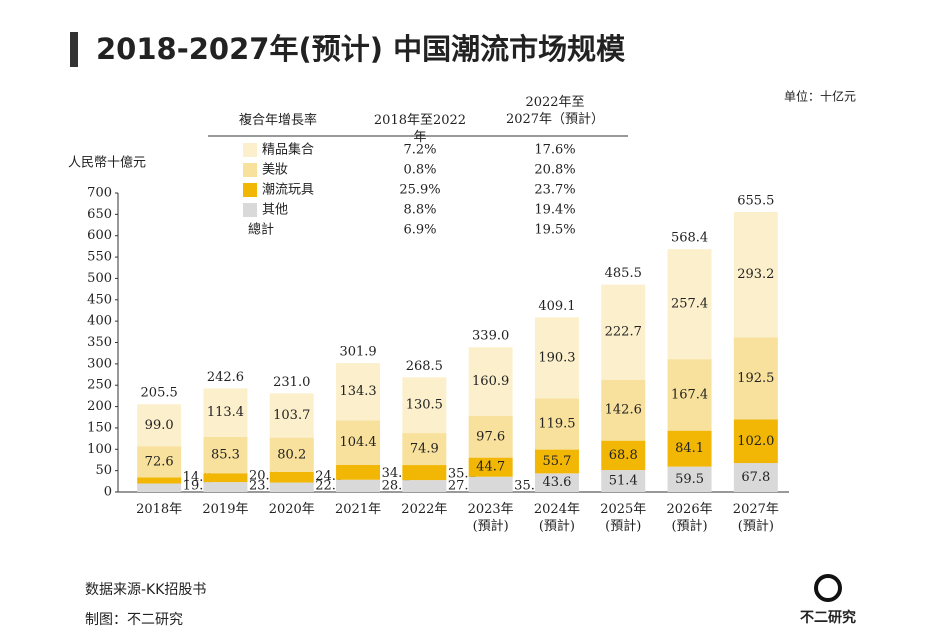 Image resolution: width=940 pixels, height=644 pixels. What do you see at coordinates (828, 588) in the screenshot?
I see `logo-icon` at bounding box center [828, 588].